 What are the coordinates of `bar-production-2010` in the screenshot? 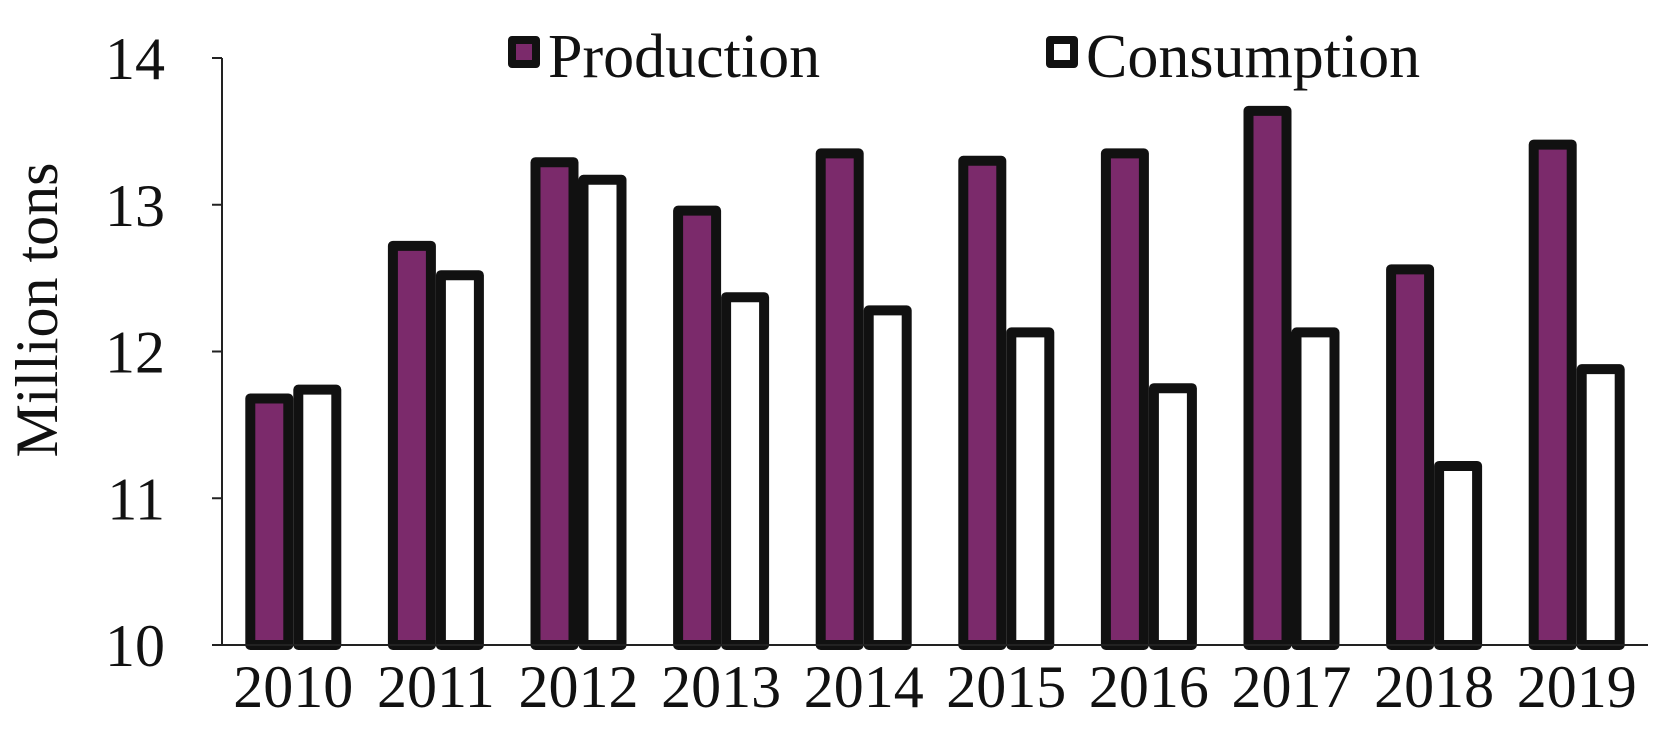 It's located at (269, 521).